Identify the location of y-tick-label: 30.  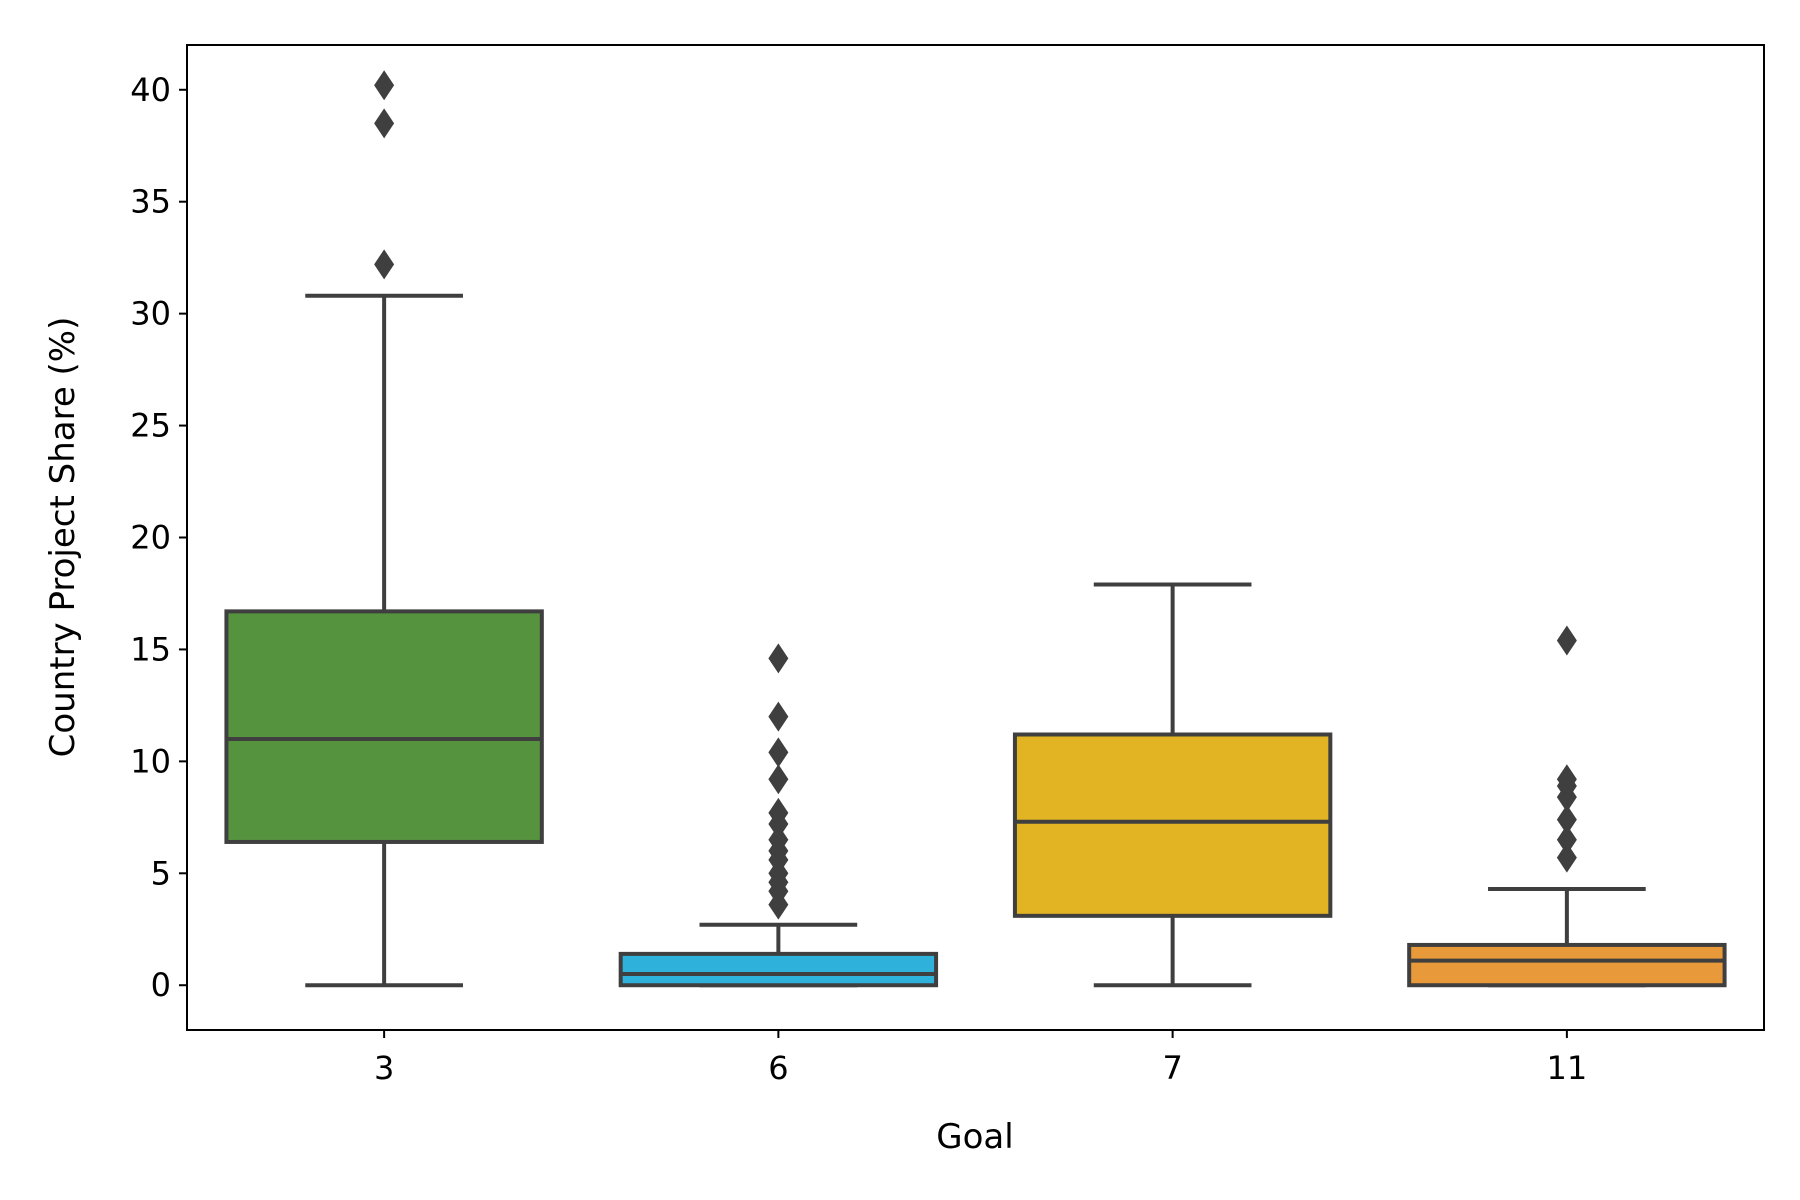
(150, 314).